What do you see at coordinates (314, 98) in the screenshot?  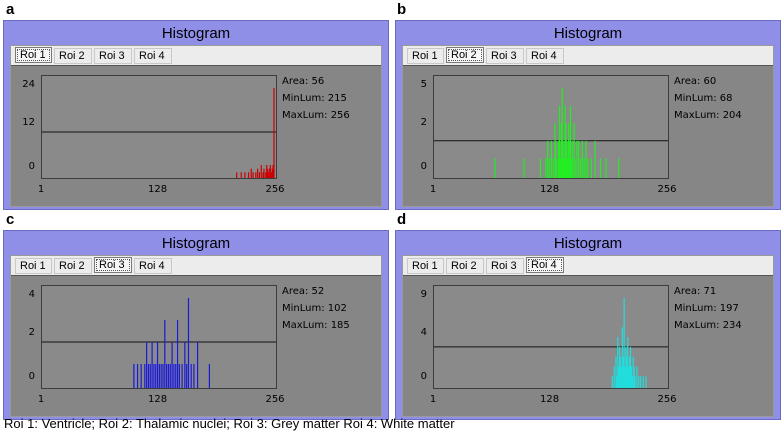 I see `stat-minlum: MinLum: 215` at bounding box center [314, 98].